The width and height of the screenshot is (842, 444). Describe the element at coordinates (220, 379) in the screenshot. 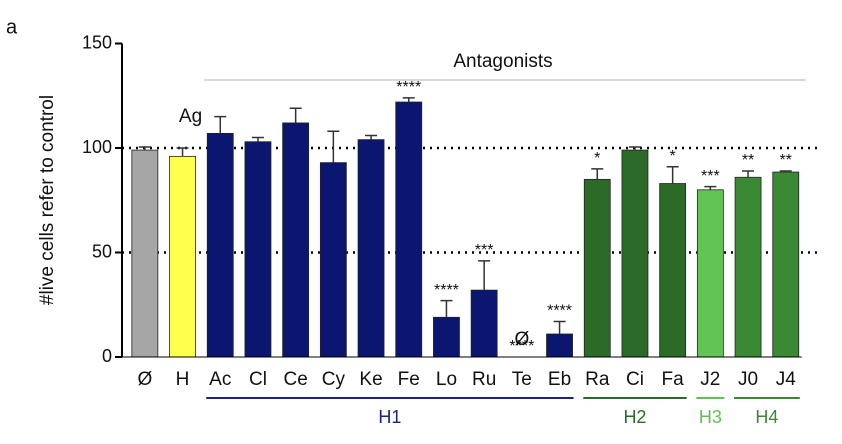

I see `x-tick-label: Ac` at that location.